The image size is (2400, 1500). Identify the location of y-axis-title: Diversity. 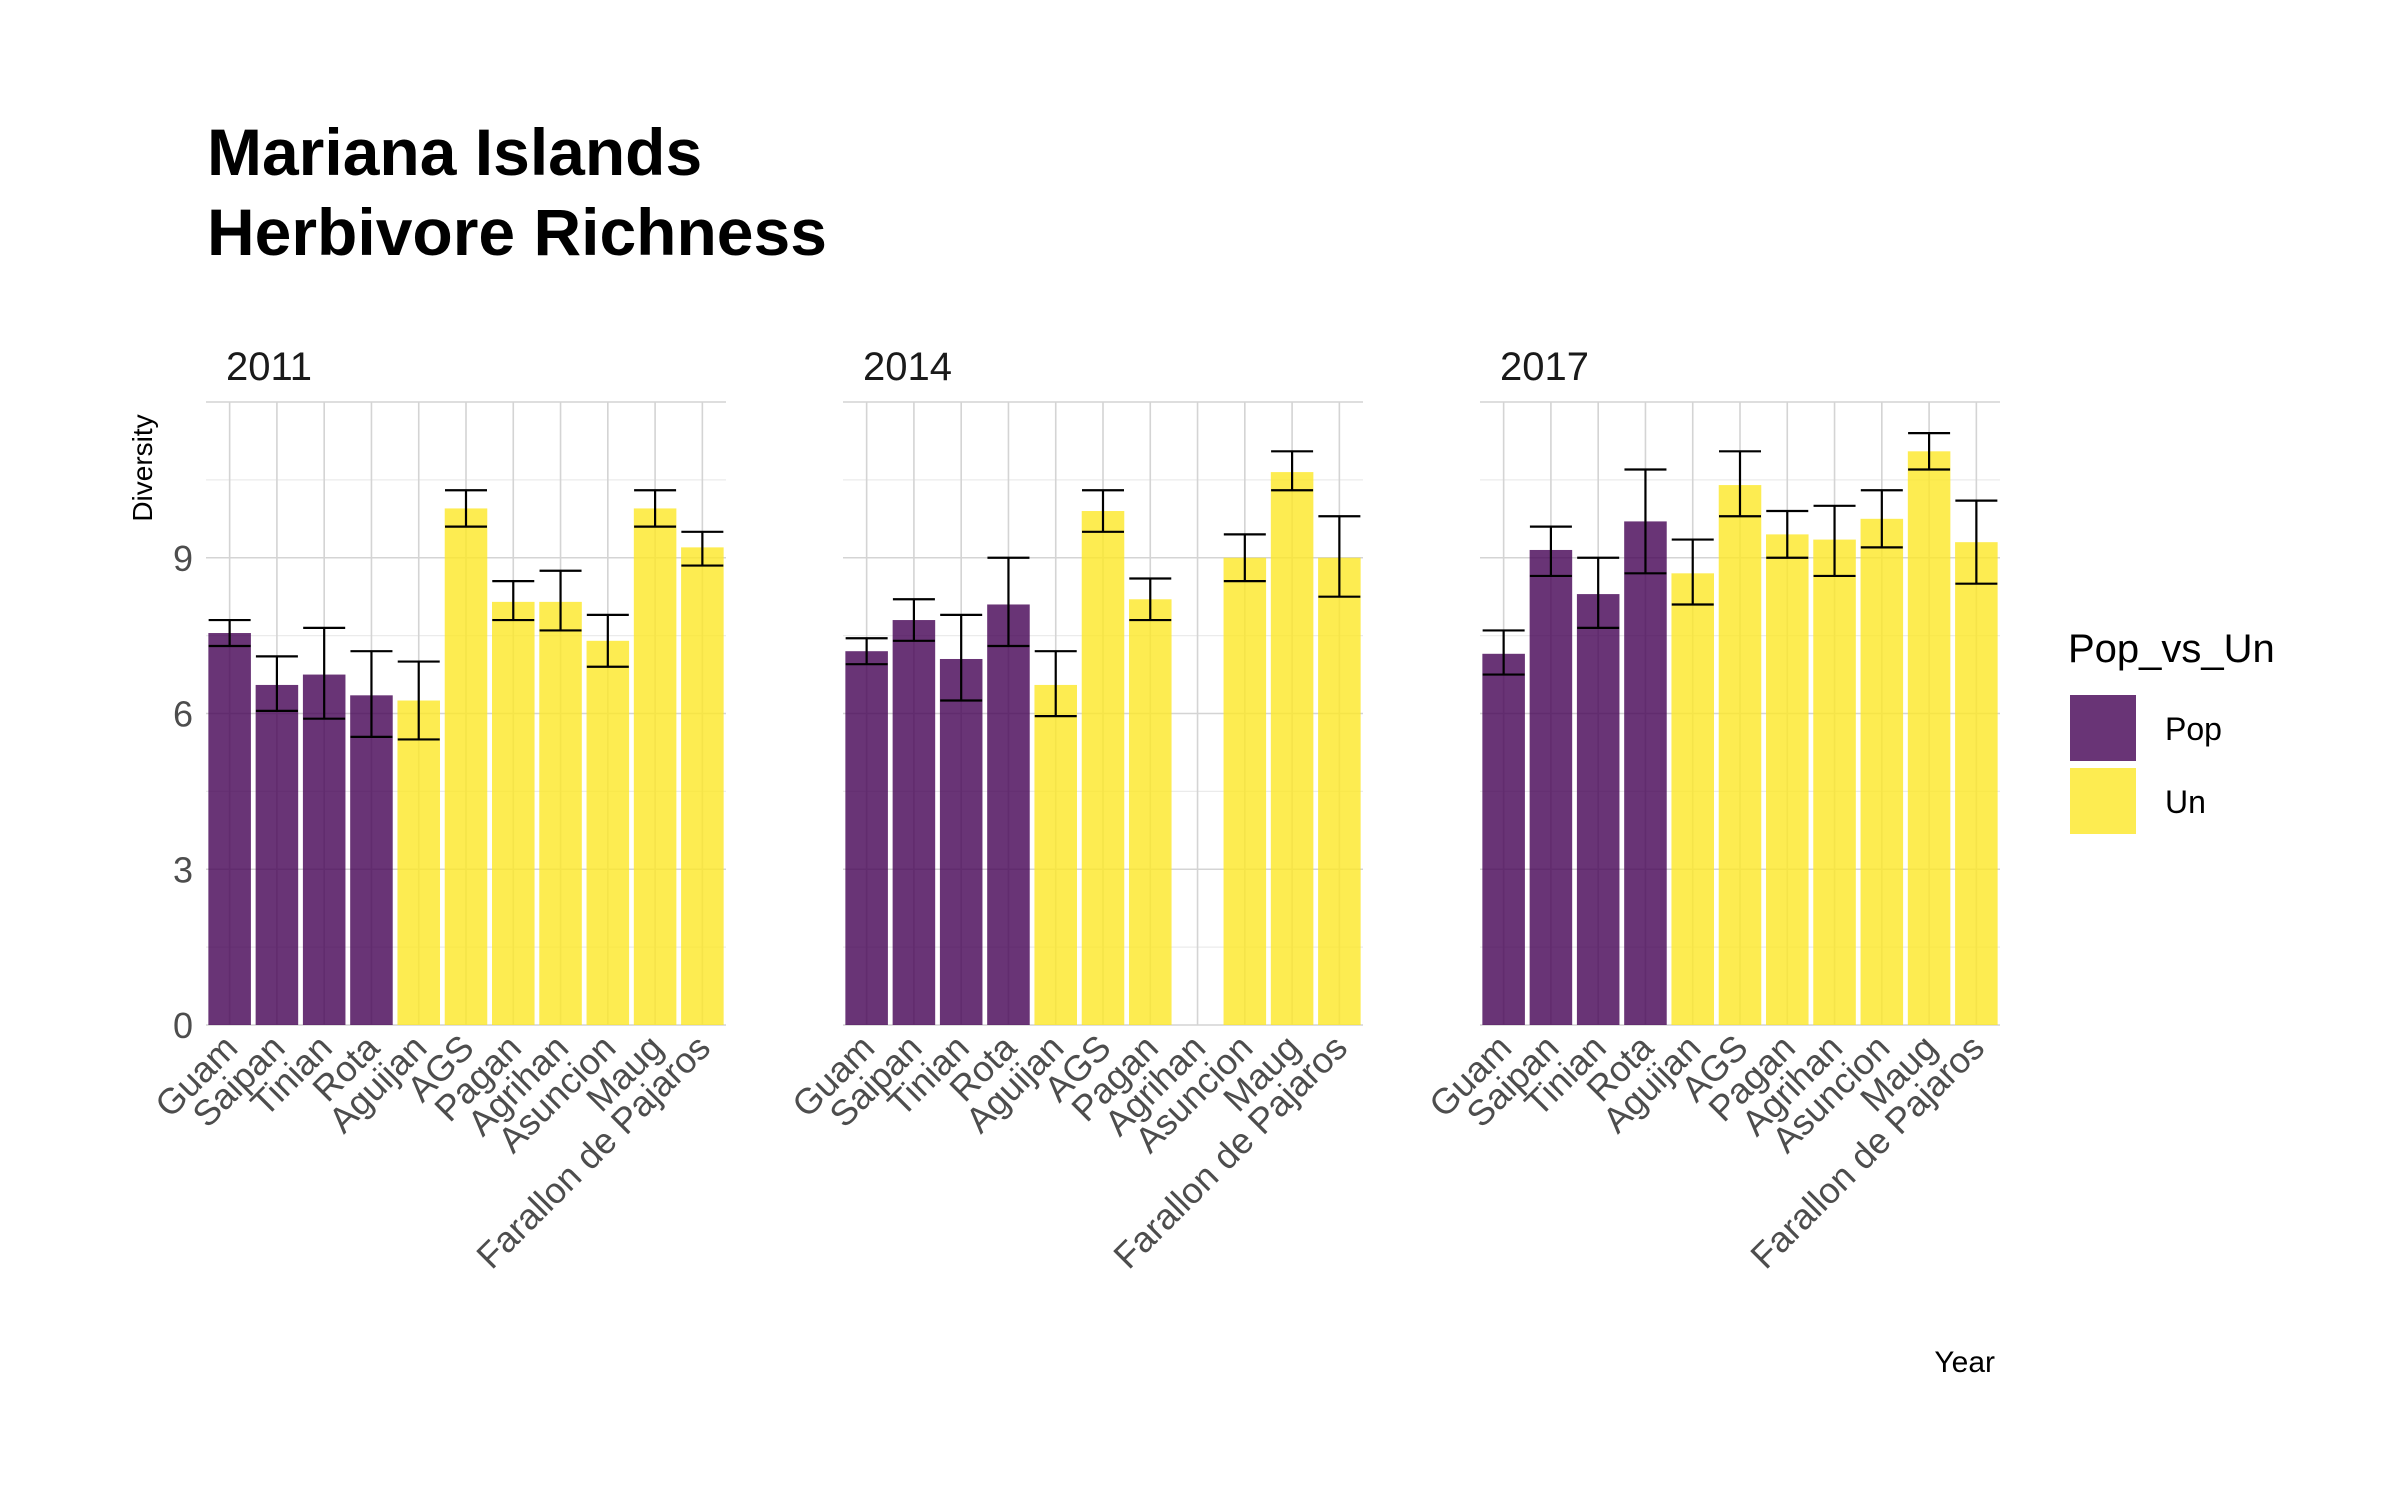
(142, 467).